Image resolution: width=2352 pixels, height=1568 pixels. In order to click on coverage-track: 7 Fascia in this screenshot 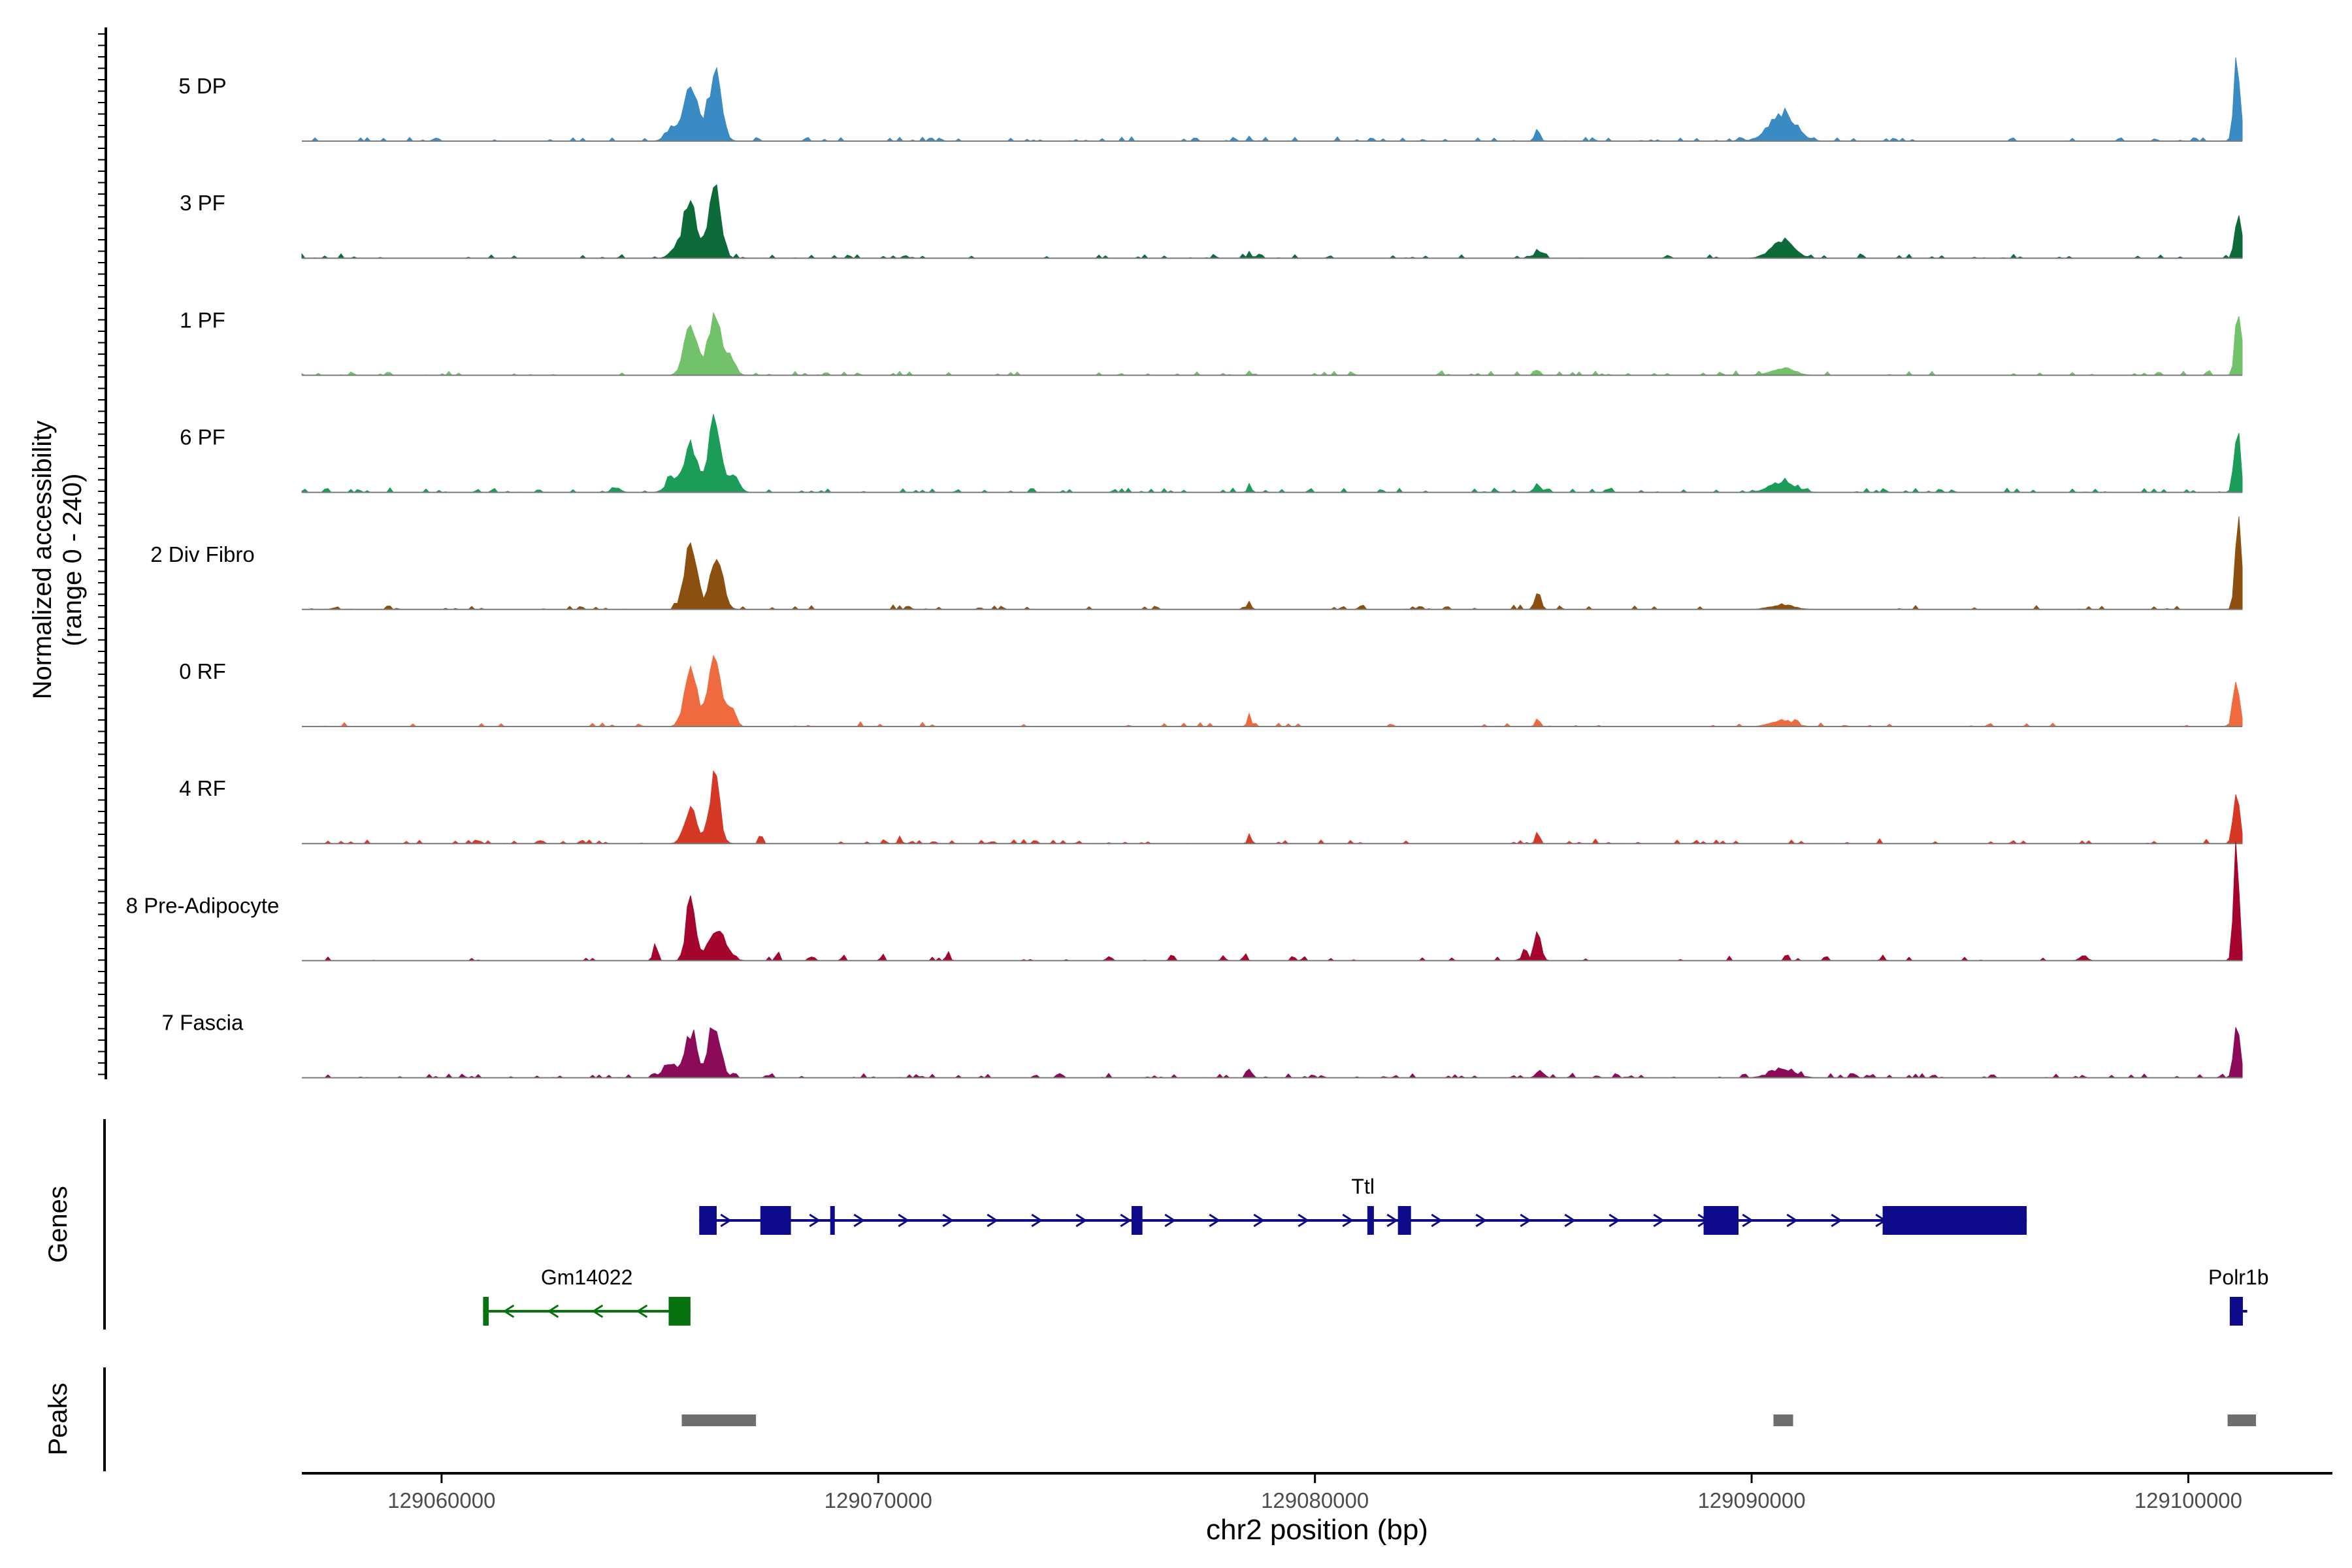, I will do `click(1202, 1045)`.